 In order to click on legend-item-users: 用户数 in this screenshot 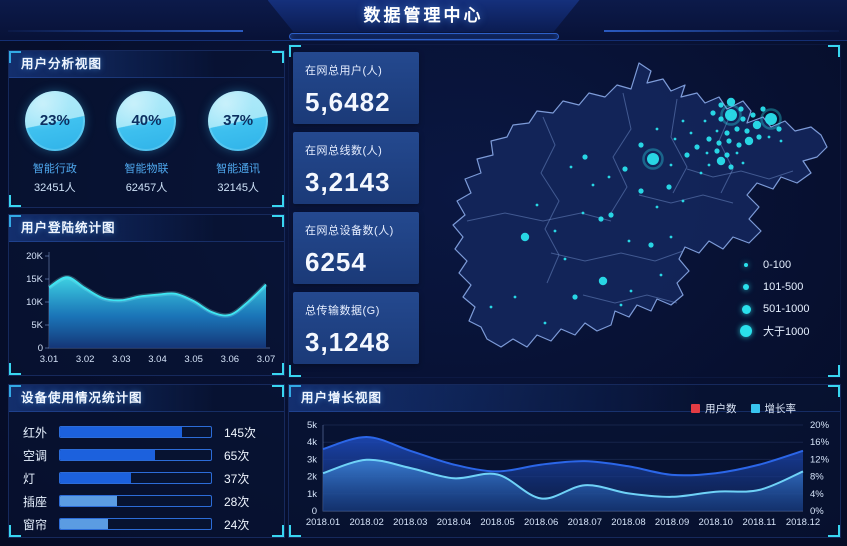, I will do `click(714, 408)`.